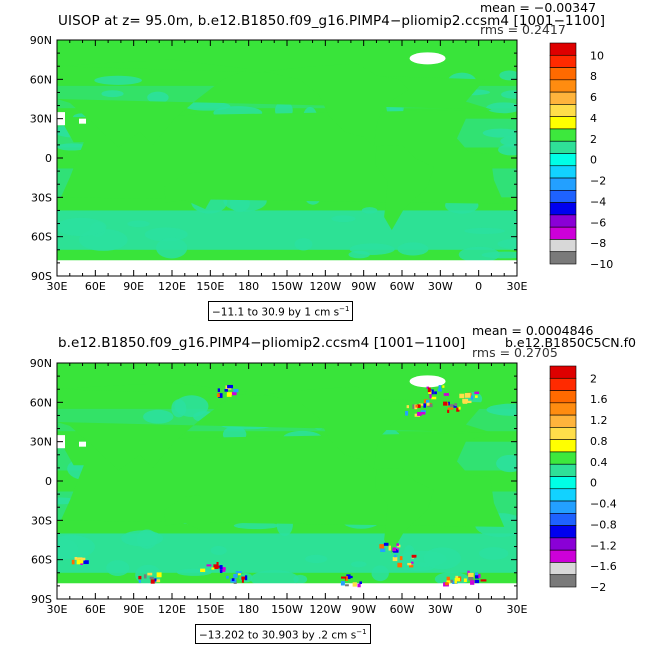 This screenshot has height=647, width=647. What do you see at coordinates (593, 139) in the screenshot?
I see `colorbar-label: 2` at bounding box center [593, 139].